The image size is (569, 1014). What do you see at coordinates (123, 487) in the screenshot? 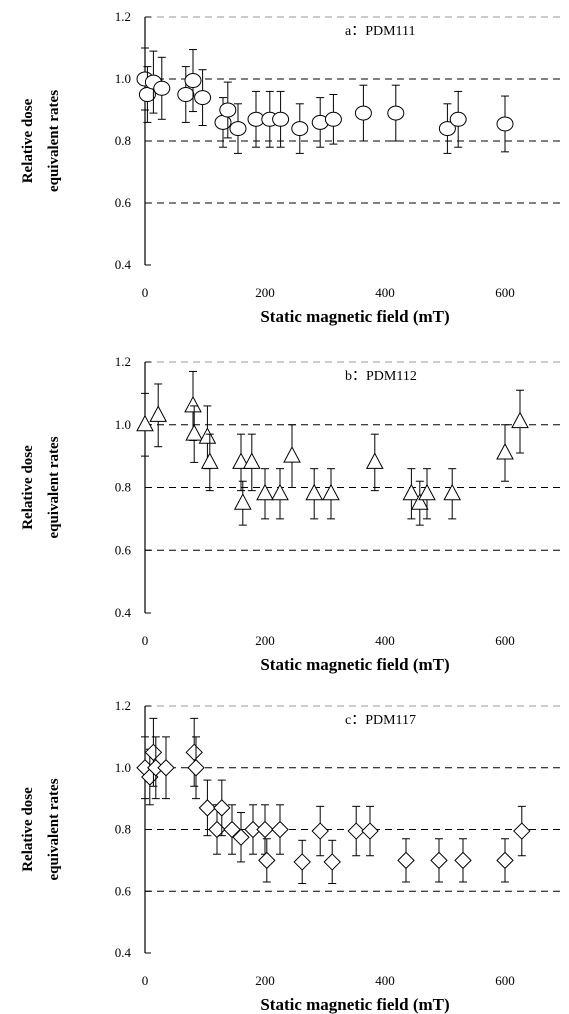
I see `y-tick-label: 0.8` at bounding box center [123, 487].